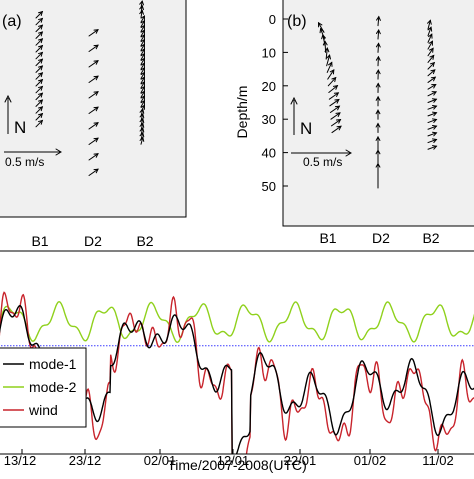 The image size is (474, 479). Describe the element at coordinates (370, 460) in the screenshot. I see `xtick-label-5: 01/02` at that location.